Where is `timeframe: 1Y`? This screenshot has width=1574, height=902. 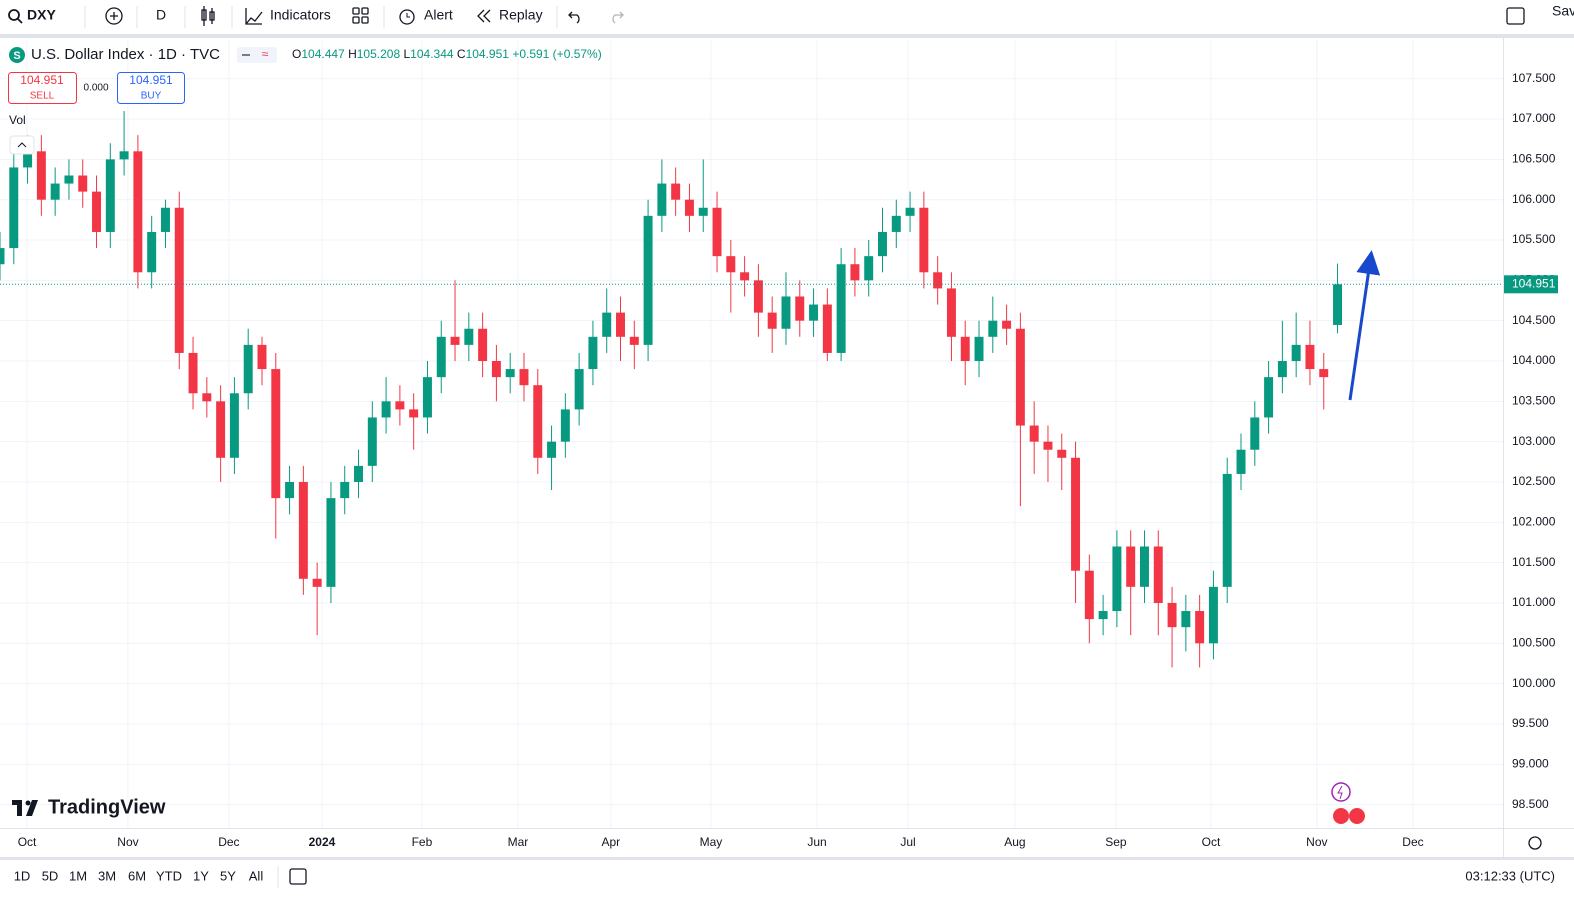 timeframe: 1Y is located at coordinates (201, 875).